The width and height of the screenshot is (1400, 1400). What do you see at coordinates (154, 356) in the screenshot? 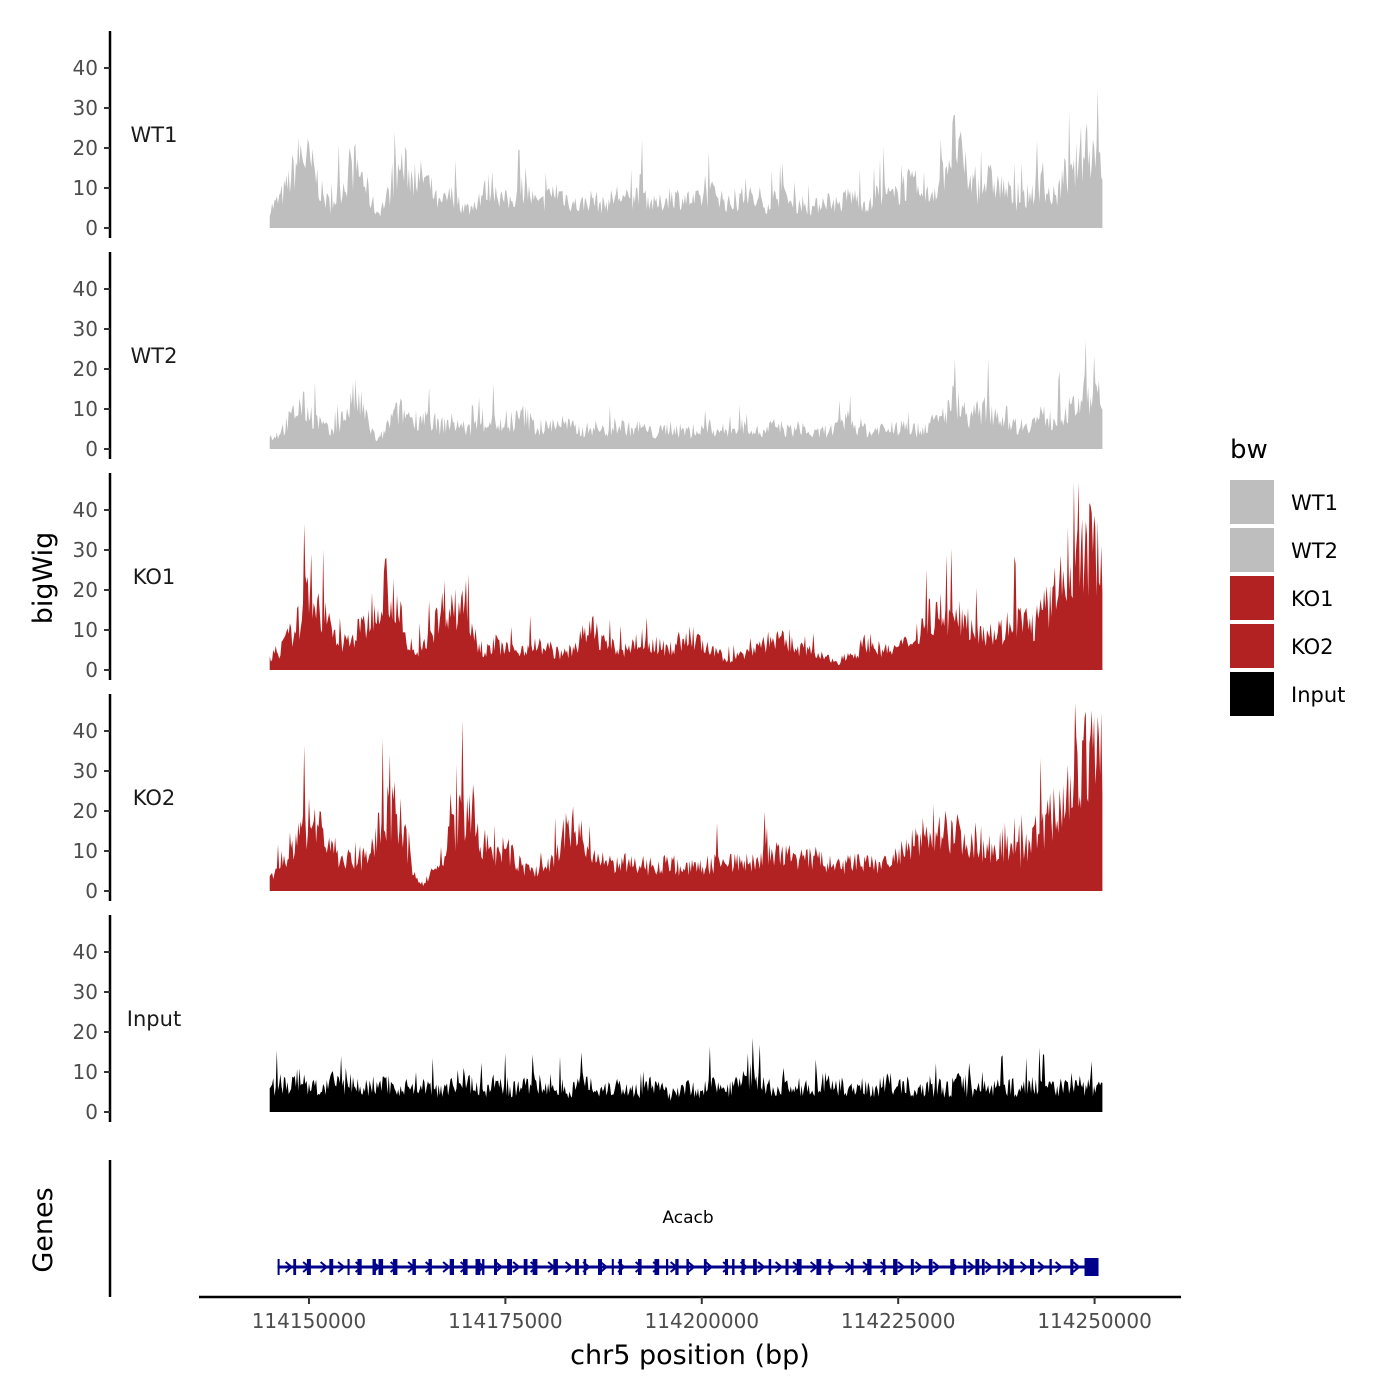
I see `track-label: WT2` at bounding box center [154, 356].